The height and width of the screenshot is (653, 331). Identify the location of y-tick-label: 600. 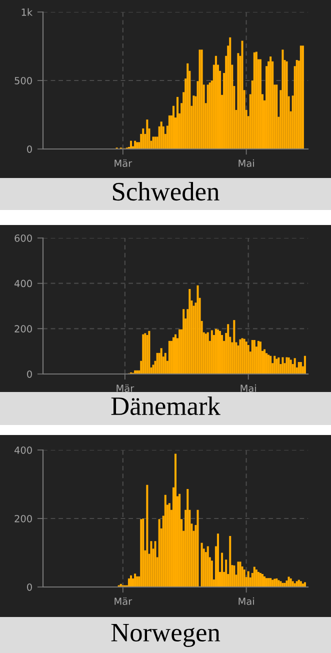
(23, 238).